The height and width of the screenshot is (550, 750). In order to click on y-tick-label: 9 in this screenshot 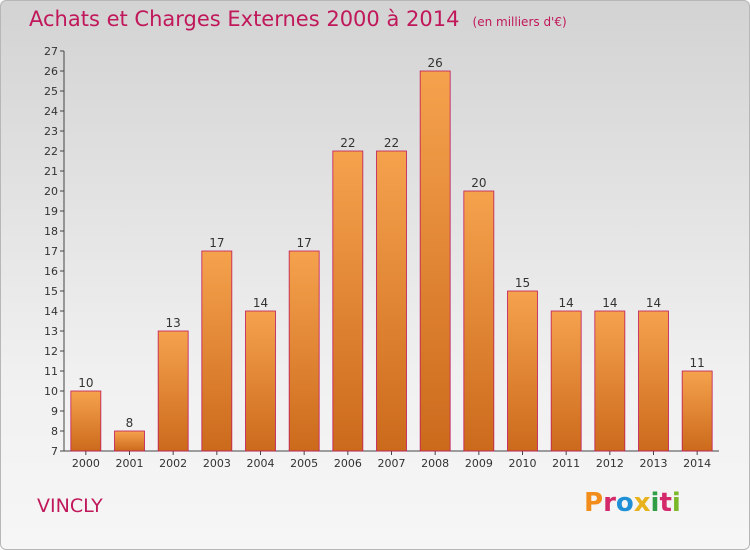, I will do `click(54, 411)`.